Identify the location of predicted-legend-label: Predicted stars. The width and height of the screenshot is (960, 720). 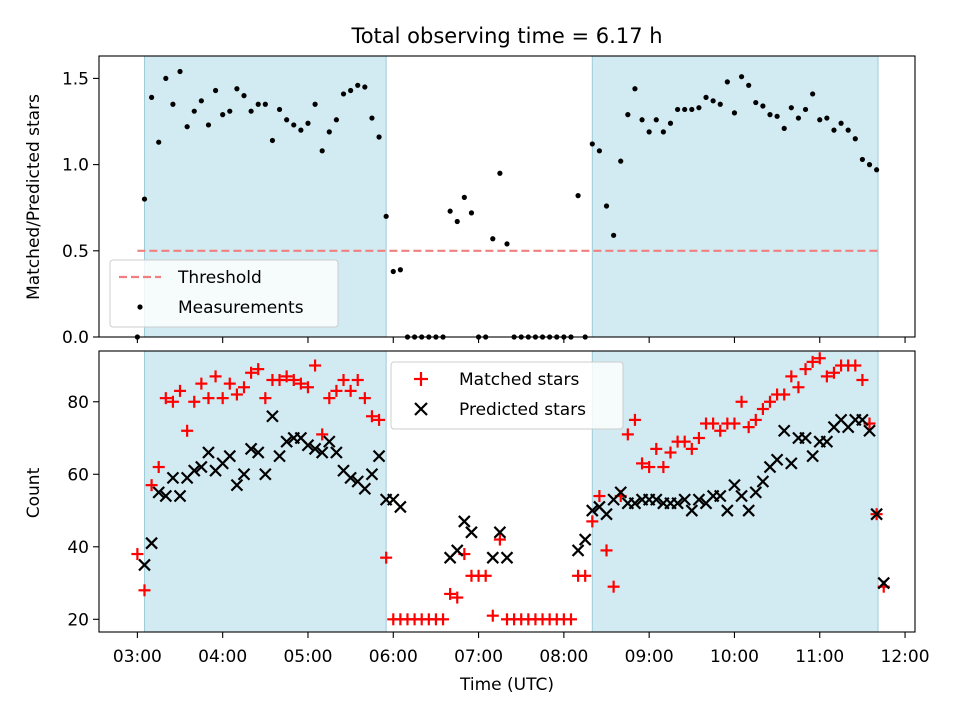
(522, 410).